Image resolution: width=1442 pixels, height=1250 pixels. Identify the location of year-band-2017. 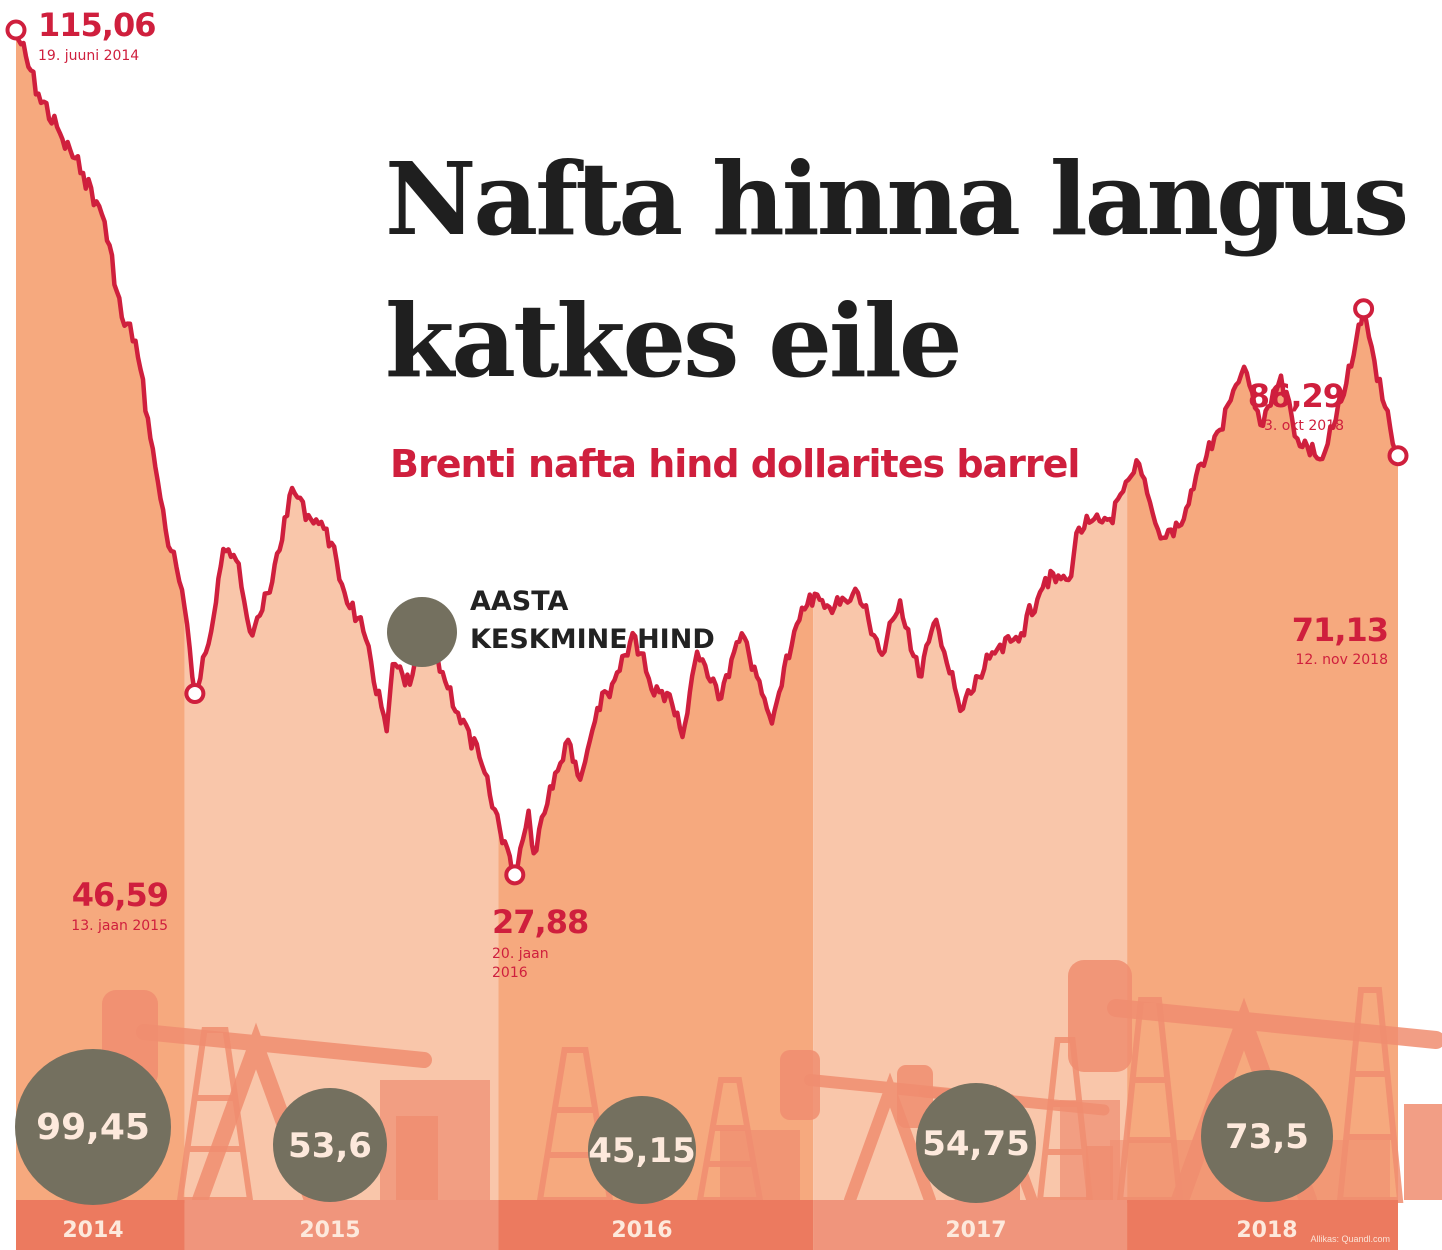
(970, 865).